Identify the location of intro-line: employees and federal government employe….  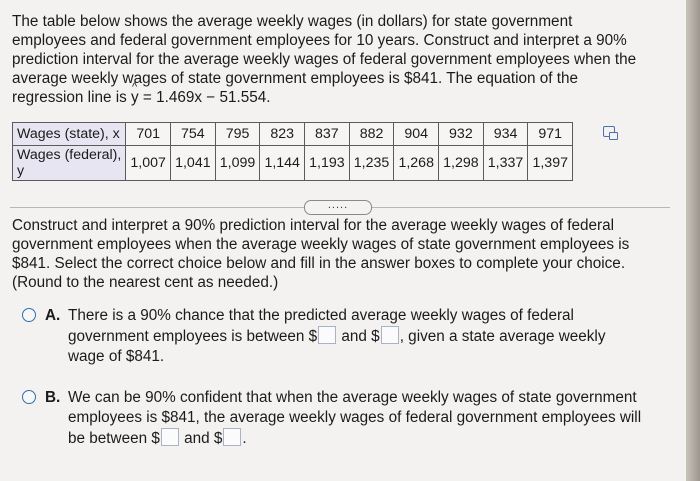
(319, 40).